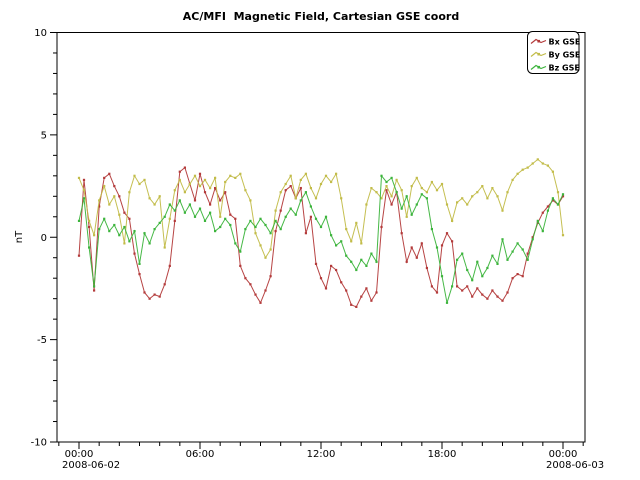 Image resolution: width=640 pixels, height=480 pixels. I want to click on legend-swatch-marker-by-gse, so click(538, 54).